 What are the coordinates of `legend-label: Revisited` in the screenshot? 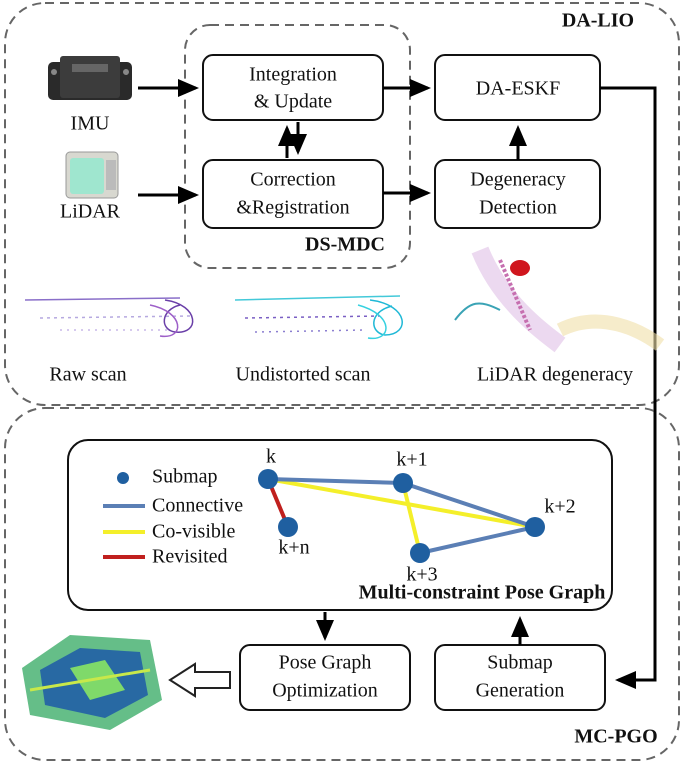 It's located at (190, 557).